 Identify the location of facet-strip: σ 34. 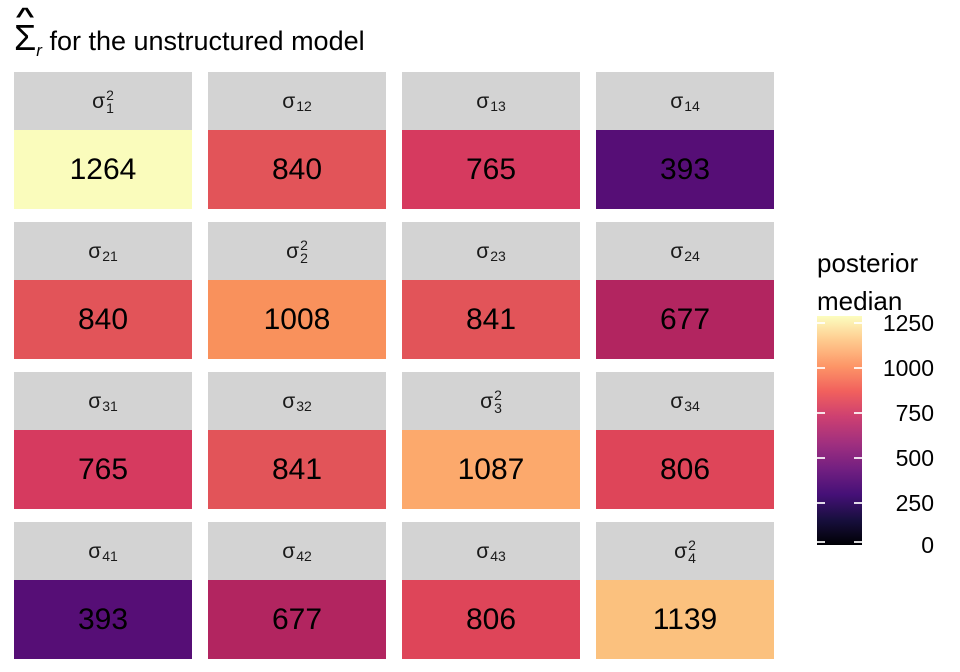
(685, 401).